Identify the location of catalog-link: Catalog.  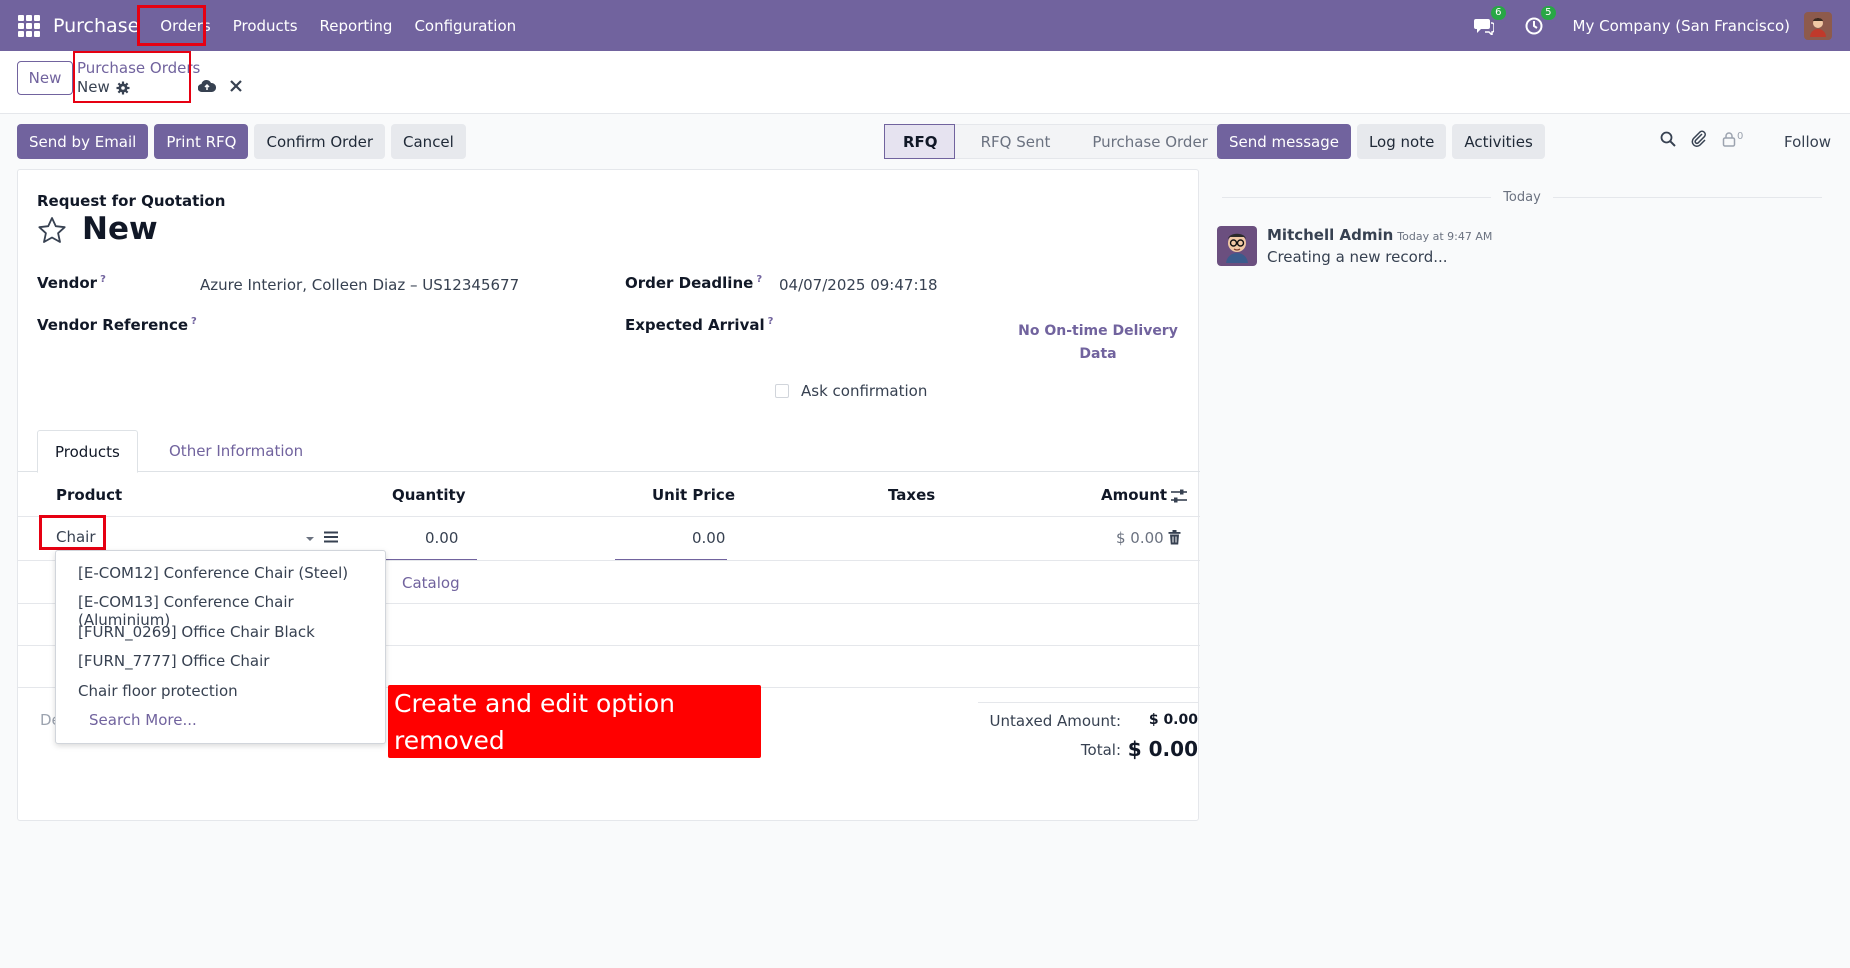
(431, 583).